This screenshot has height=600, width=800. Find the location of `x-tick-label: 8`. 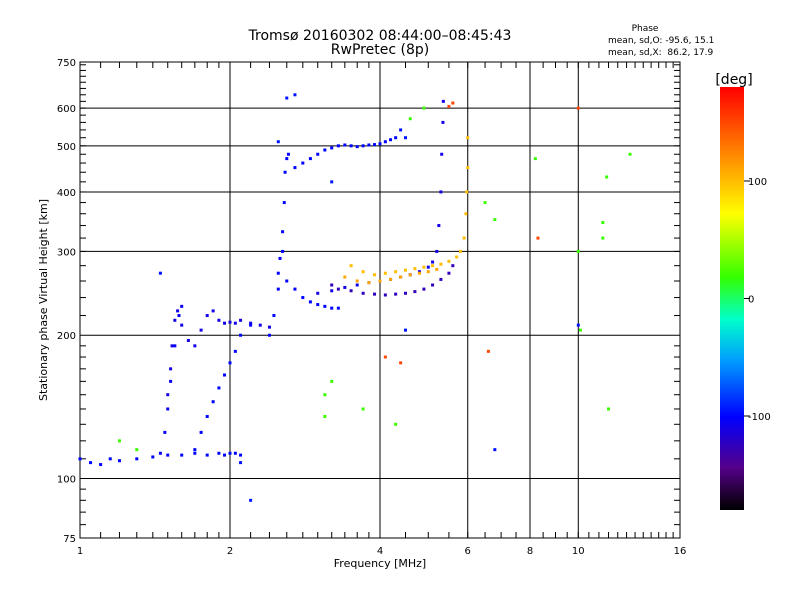

x-tick-label: 8 is located at coordinates (530, 551).